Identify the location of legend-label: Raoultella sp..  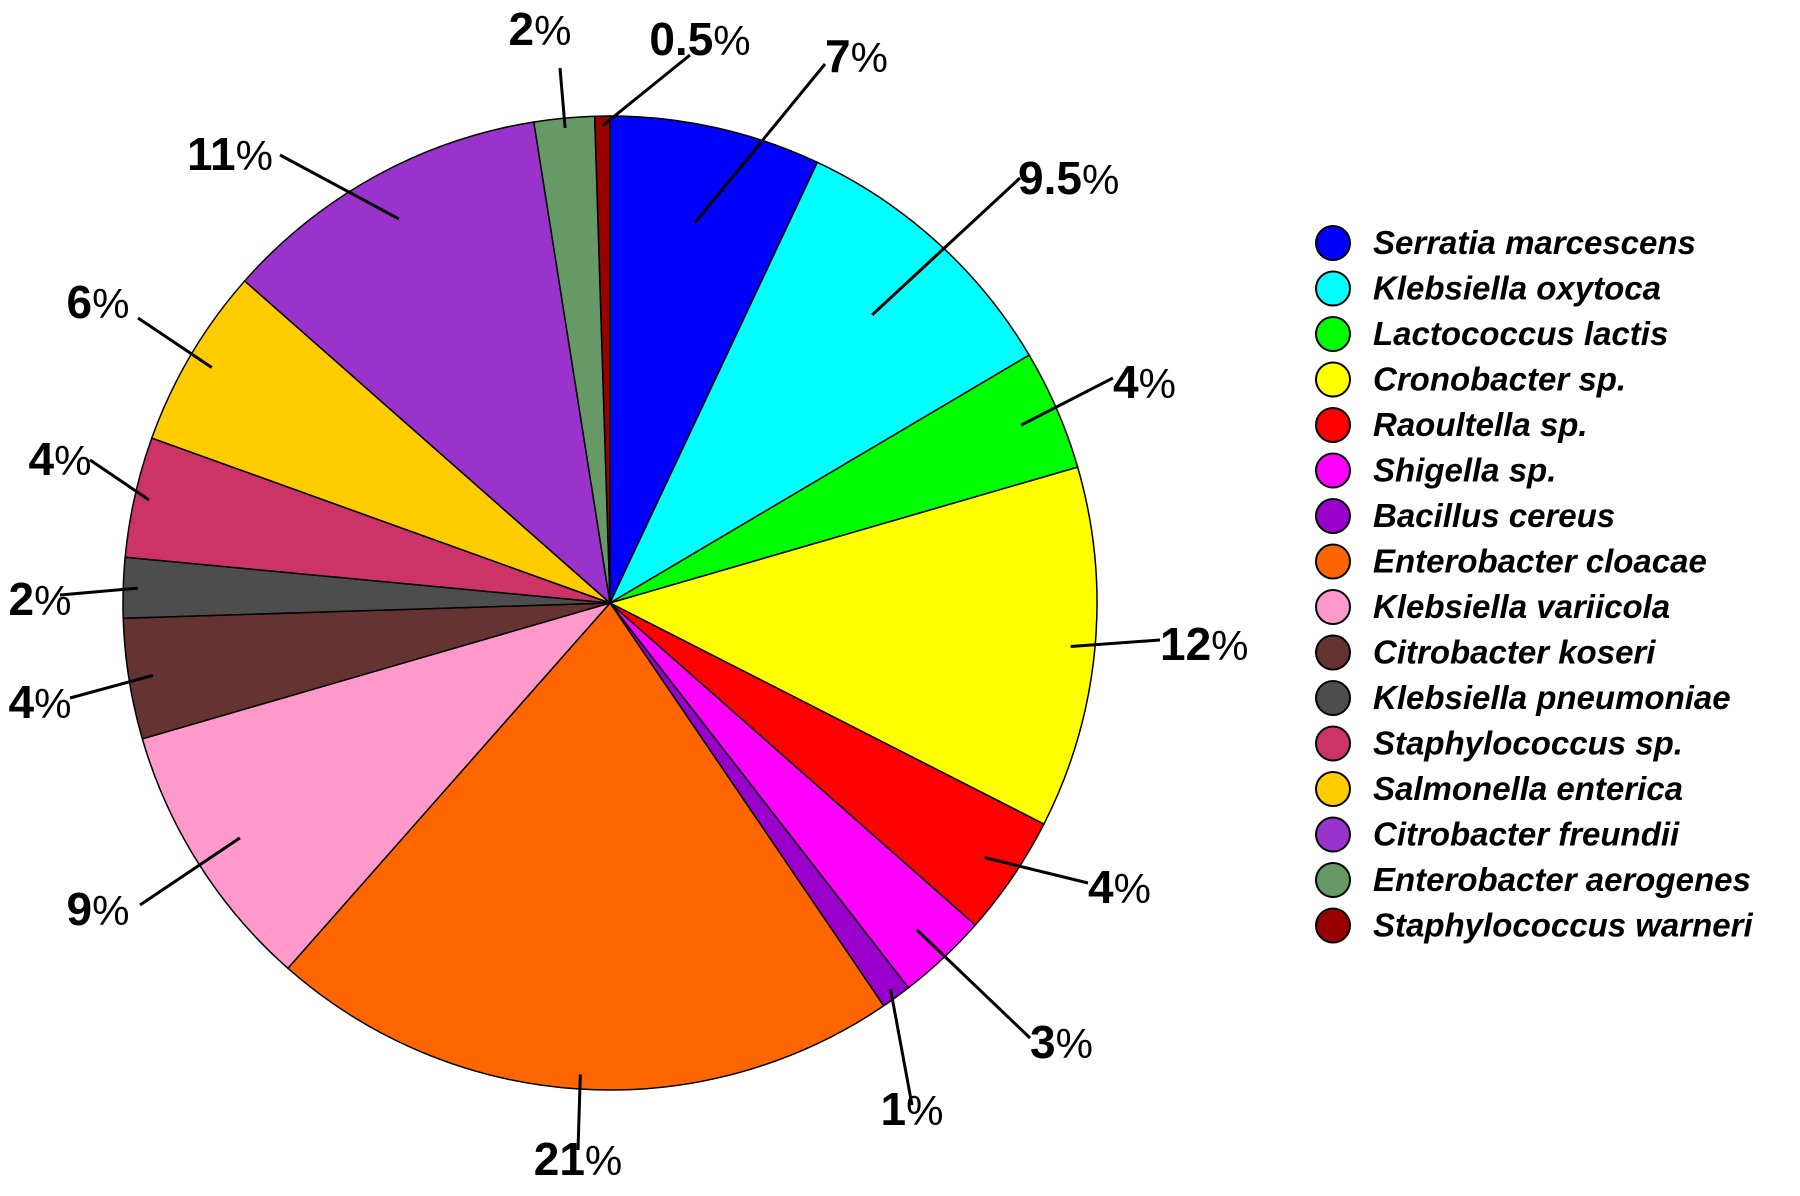
(1480, 424).